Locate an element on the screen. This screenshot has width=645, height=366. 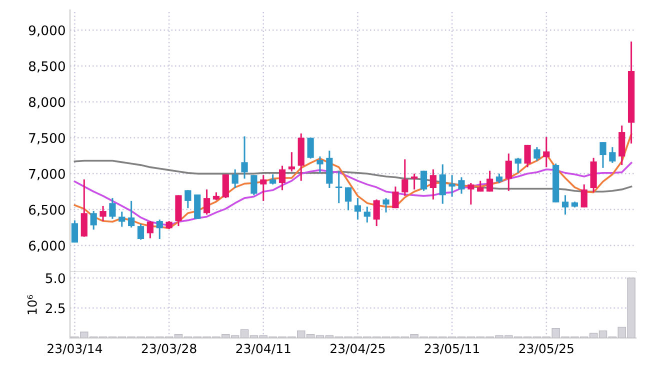
y-tick-label: 7,000 is located at coordinates (47, 174).